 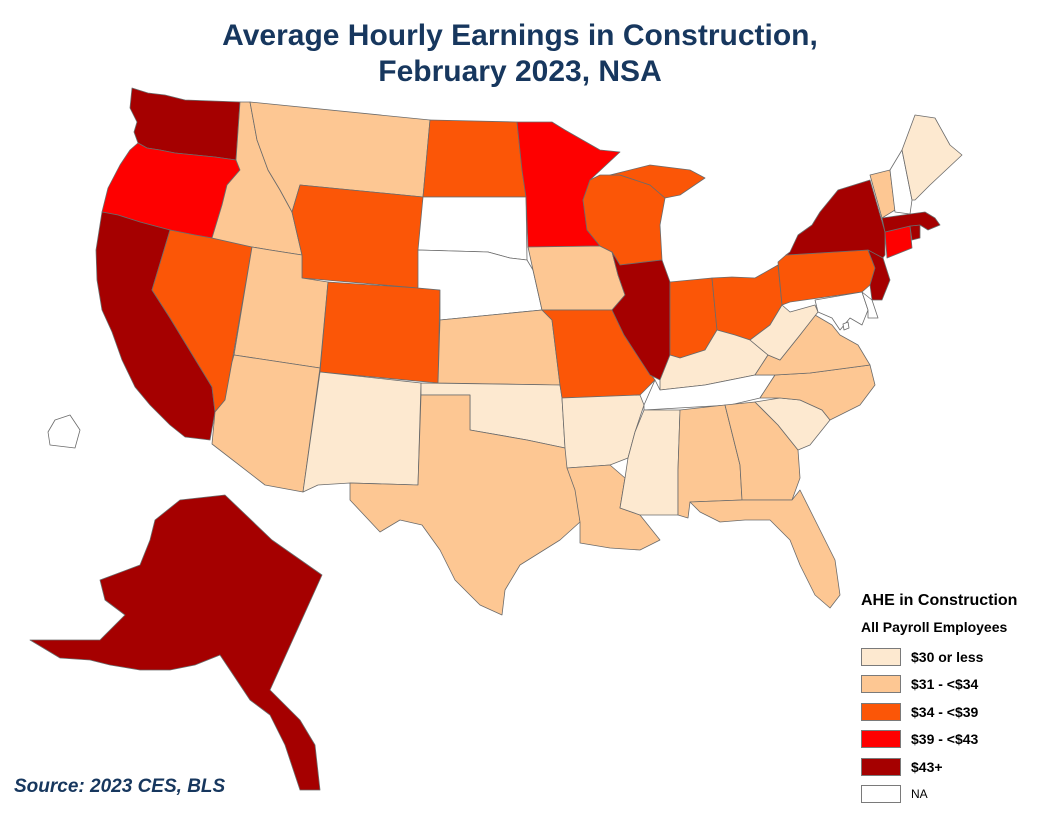 What do you see at coordinates (934, 627) in the screenshot?
I see `legend-subtitle: All Payroll Employees` at bounding box center [934, 627].